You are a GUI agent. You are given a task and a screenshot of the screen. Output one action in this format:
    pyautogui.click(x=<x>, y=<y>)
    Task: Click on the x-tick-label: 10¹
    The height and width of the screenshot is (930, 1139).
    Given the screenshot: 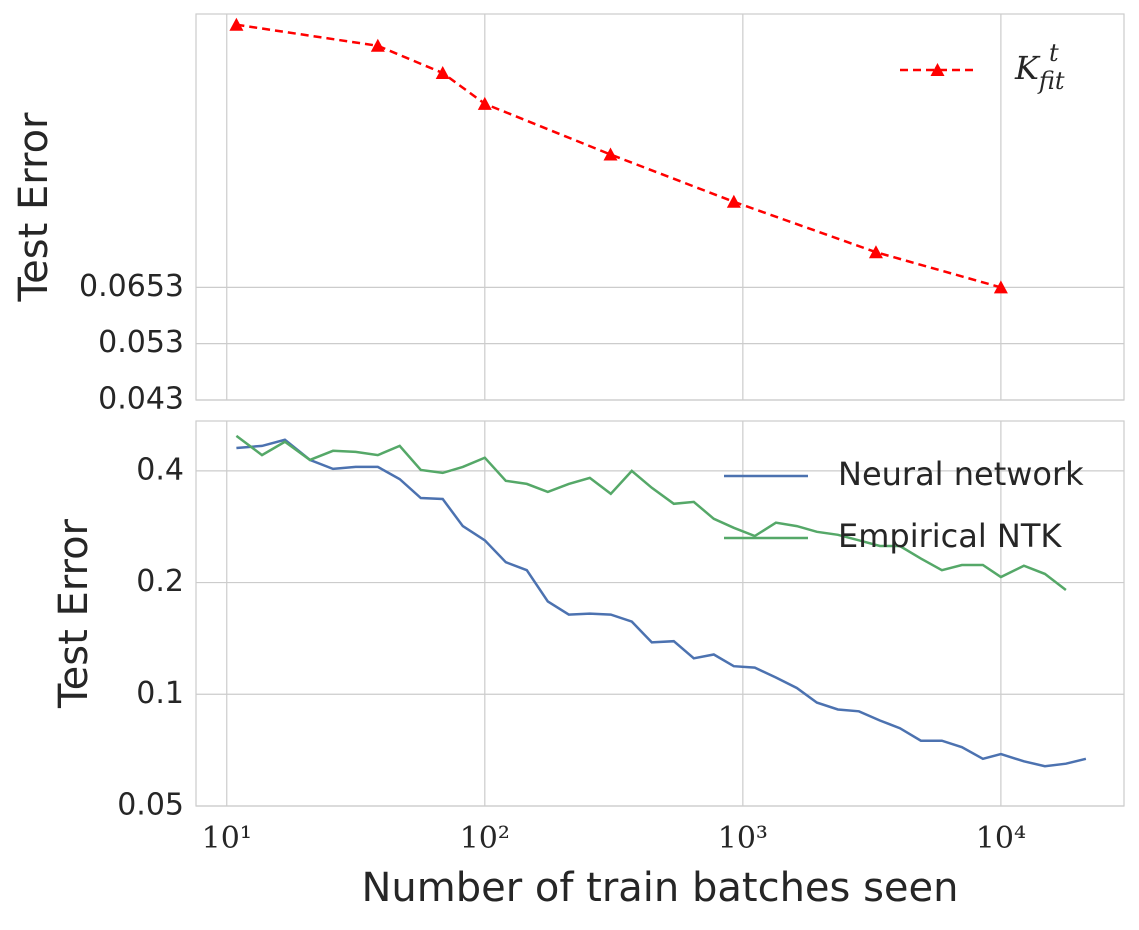 What is the action you would take?
    pyautogui.click(x=227, y=838)
    